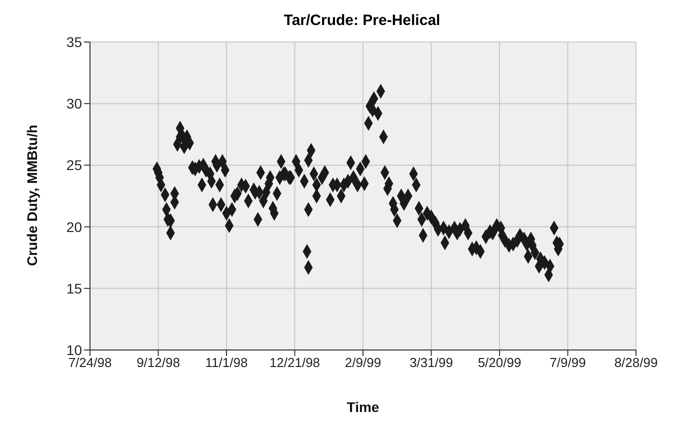  What do you see at coordinates (74, 104) in the screenshot?
I see `y-tick-label: 30` at bounding box center [74, 104].